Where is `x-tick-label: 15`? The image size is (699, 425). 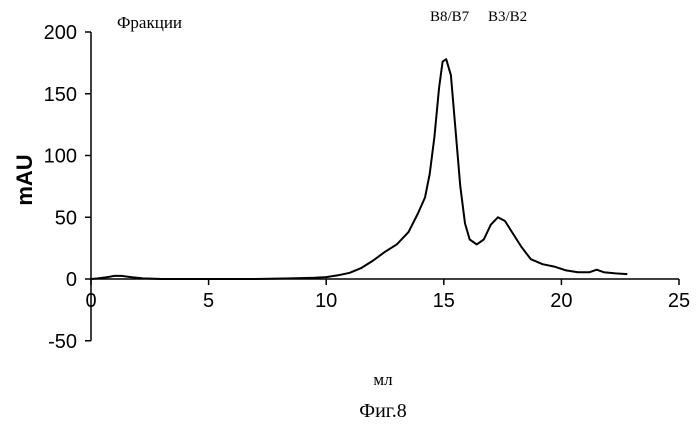 x-tick-label: 15 is located at coordinates (444, 301).